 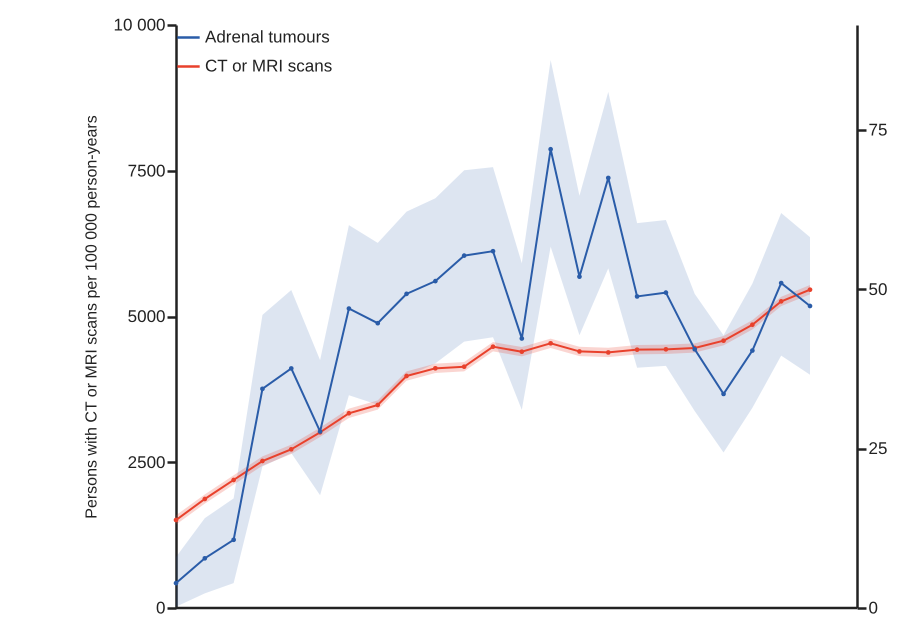 I want to click on y-tick-label: 7500, so click(x=147, y=170).